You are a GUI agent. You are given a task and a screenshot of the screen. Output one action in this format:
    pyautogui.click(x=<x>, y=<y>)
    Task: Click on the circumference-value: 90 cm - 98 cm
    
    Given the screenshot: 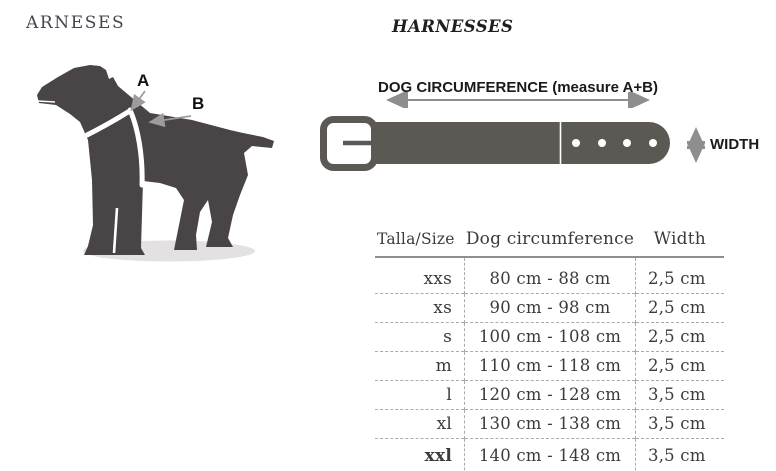 What is the action you would take?
    pyautogui.click(x=550, y=308)
    